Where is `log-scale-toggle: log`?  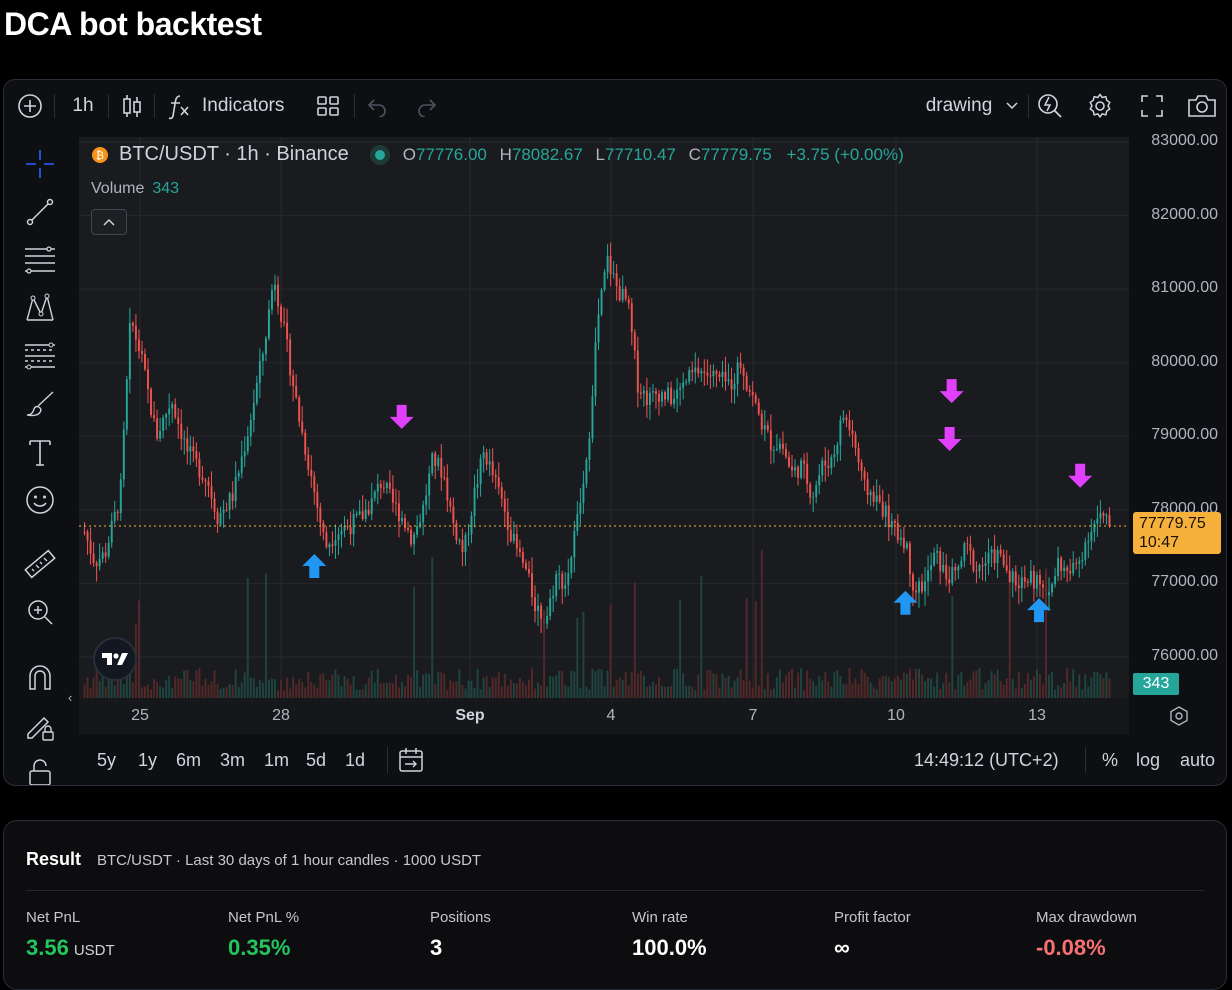 log-scale-toggle: log is located at coordinates (1148, 760).